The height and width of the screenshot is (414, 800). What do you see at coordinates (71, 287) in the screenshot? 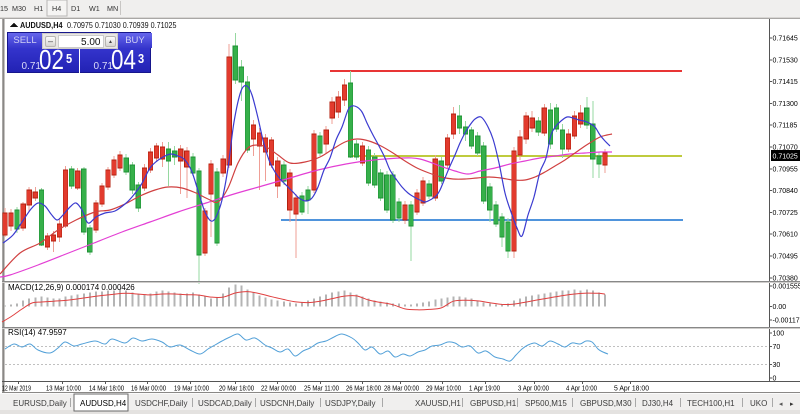
I see `svg-text:MACD(12,26,9) 0.000174 0.00042: MACD(12,26,9) 0.000174 0.000426` at bounding box center [71, 287].